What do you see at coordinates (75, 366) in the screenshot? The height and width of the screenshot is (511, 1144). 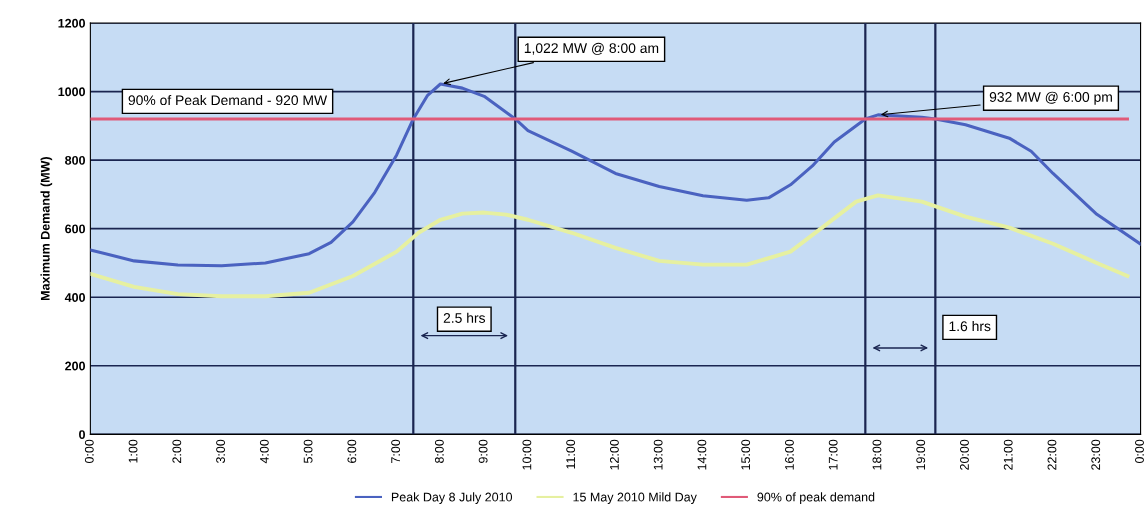 I see `y-tick-label: 200` at bounding box center [75, 366].